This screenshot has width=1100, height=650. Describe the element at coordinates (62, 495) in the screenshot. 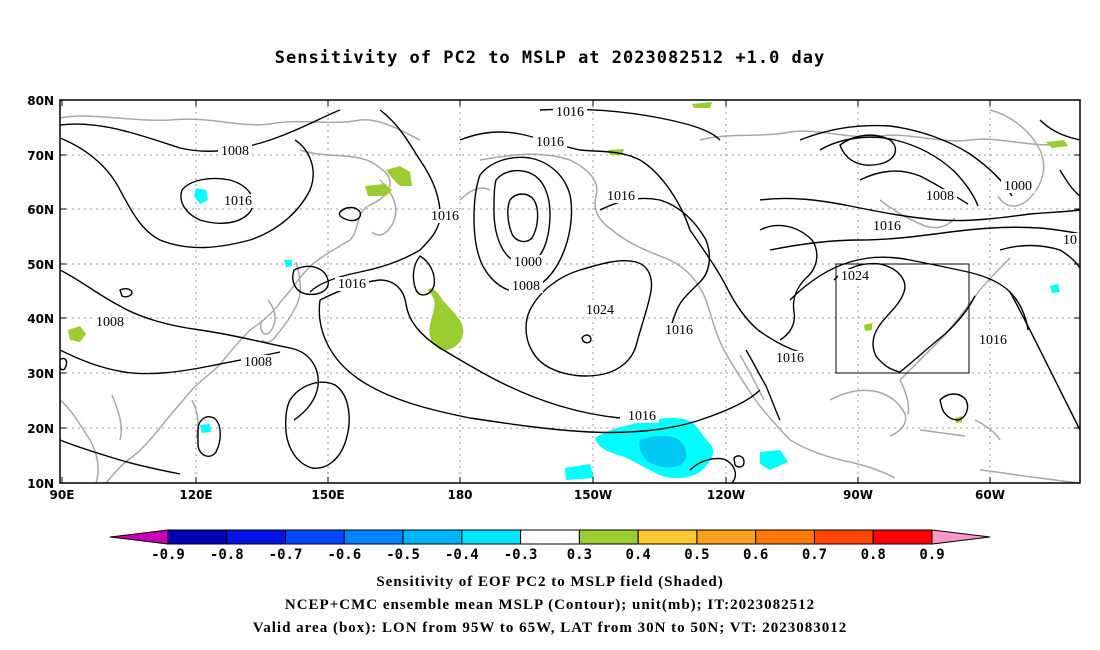

I see `lon-label: 90E` at that location.